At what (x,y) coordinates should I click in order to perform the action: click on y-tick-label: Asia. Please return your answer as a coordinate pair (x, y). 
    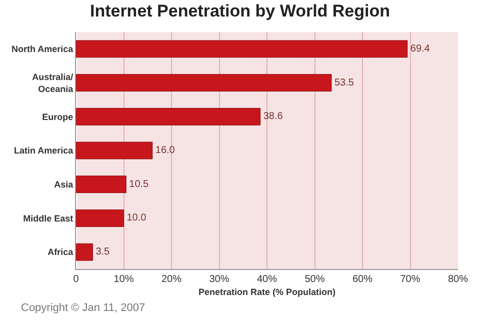
    Looking at the image, I should click on (64, 185).